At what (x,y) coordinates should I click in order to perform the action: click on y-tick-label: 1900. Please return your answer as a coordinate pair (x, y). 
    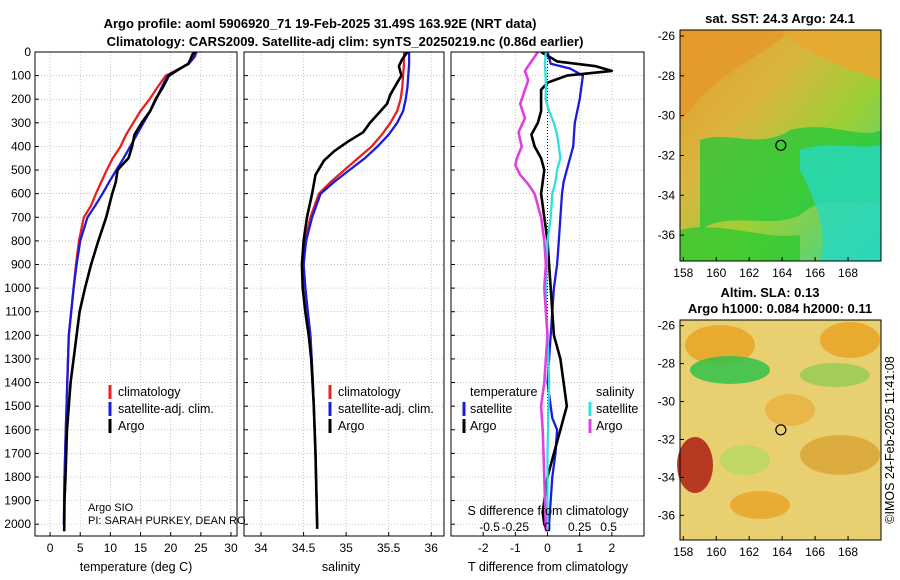
    Looking at the image, I should click on (17, 501).